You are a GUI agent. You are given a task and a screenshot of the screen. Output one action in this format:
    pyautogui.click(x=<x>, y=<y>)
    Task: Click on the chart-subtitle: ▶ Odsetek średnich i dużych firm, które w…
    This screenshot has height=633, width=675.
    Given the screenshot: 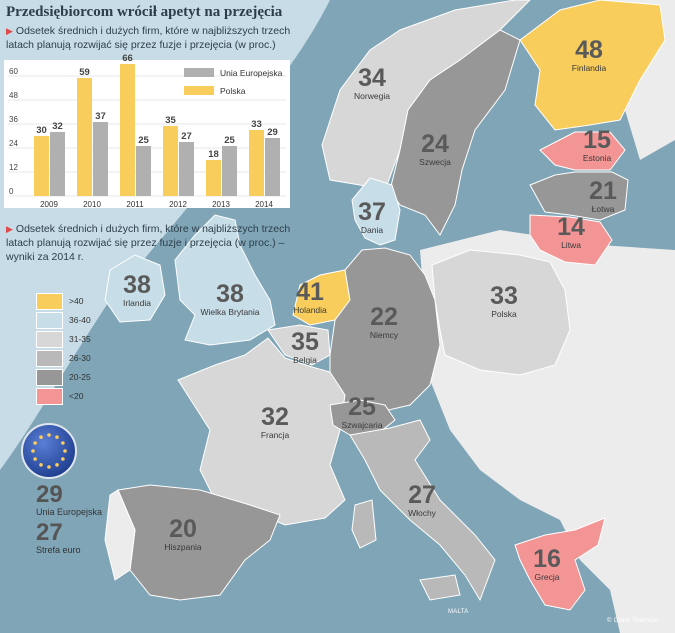 What is the action you would take?
    pyautogui.click(x=156, y=38)
    